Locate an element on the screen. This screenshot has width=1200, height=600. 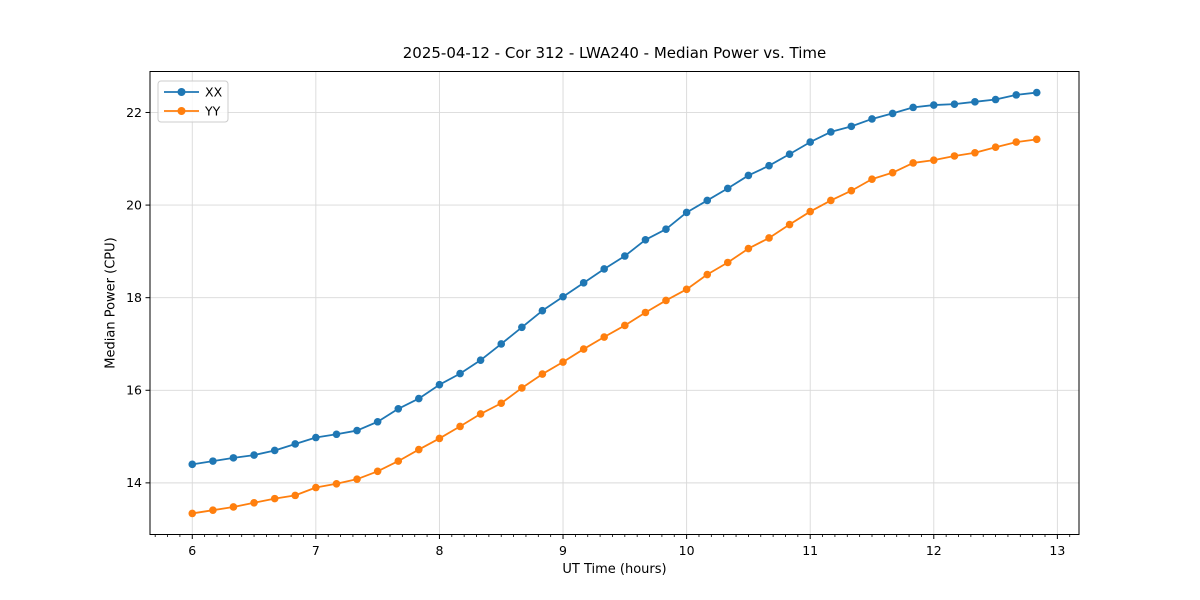
legend-marker-YY is located at coordinates (181, 111).